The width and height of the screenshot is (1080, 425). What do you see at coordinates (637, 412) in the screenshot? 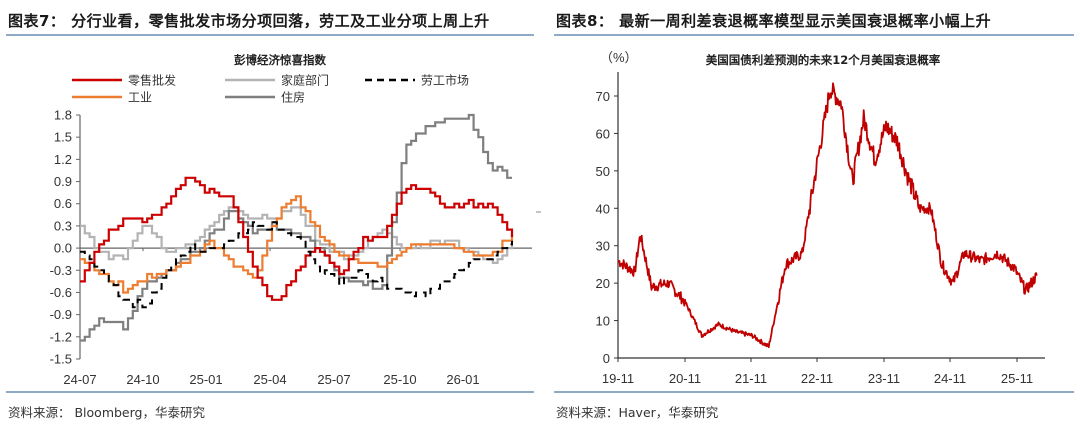
I see `figure-8-source: 资料来源：Haver，华泰研究` at bounding box center [637, 412].